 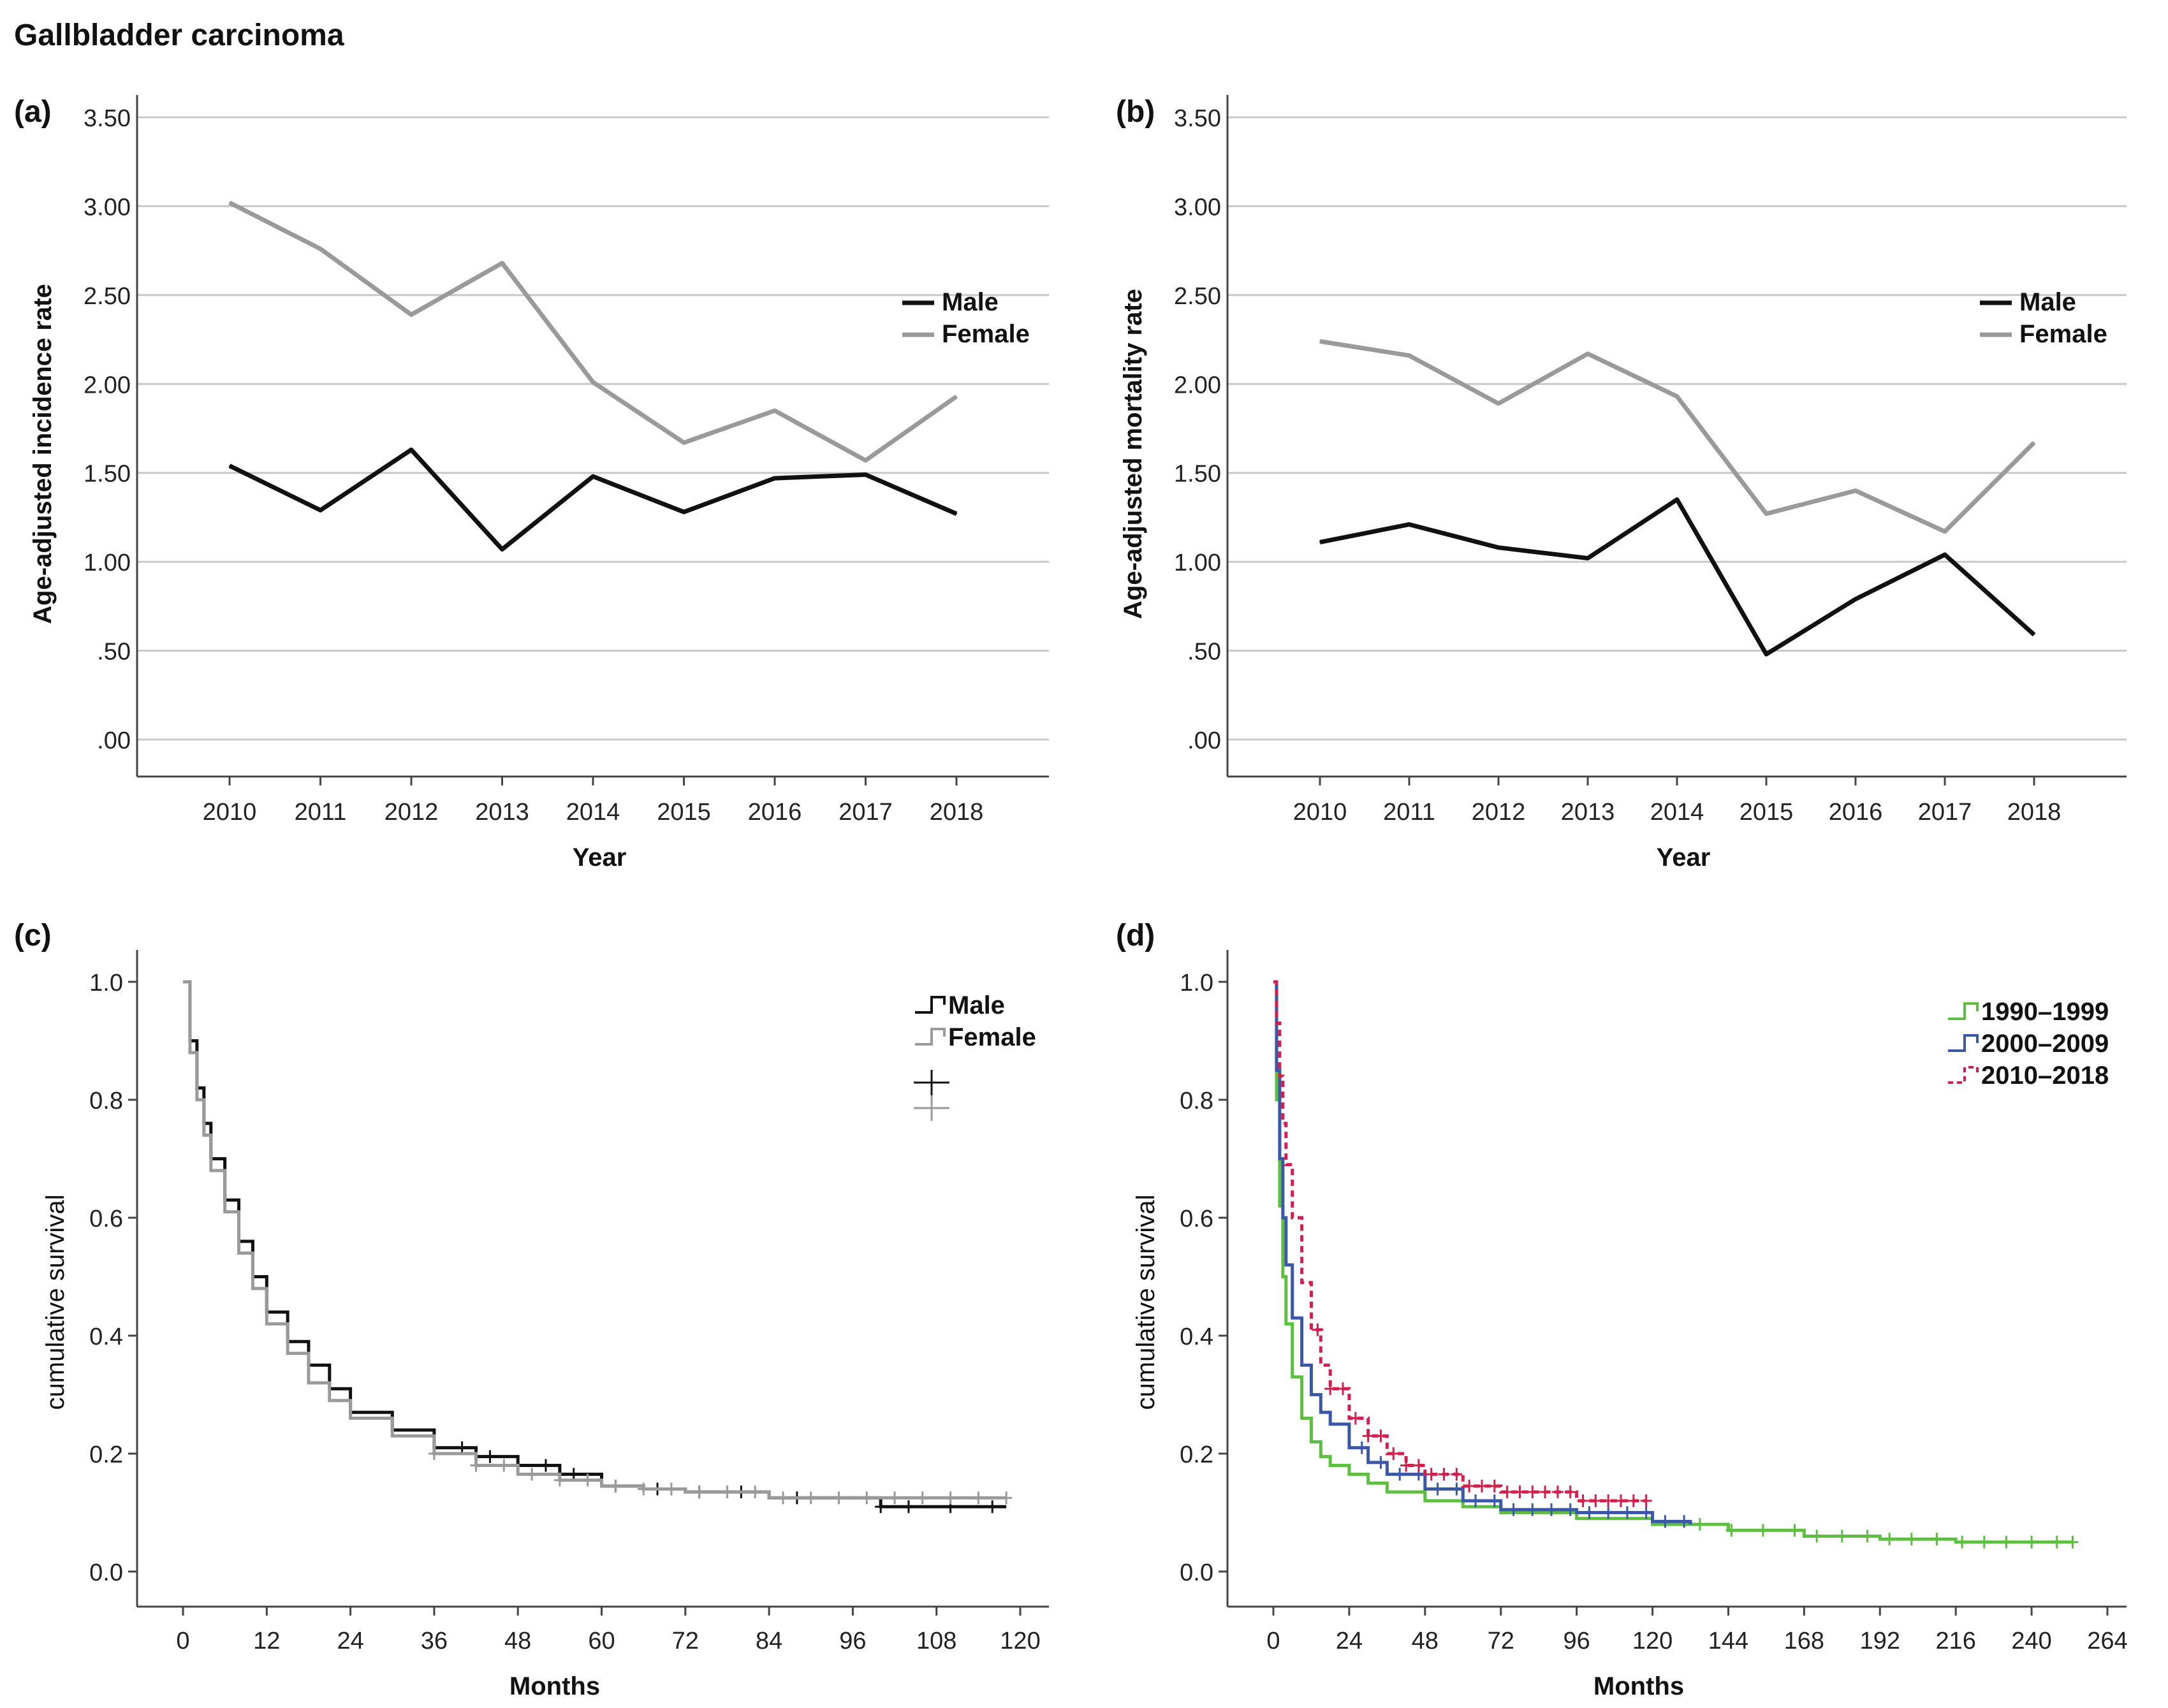 What do you see at coordinates (1767, 812) in the screenshot?
I see `x-tick-label: 2015` at bounding box center [1767, 812].